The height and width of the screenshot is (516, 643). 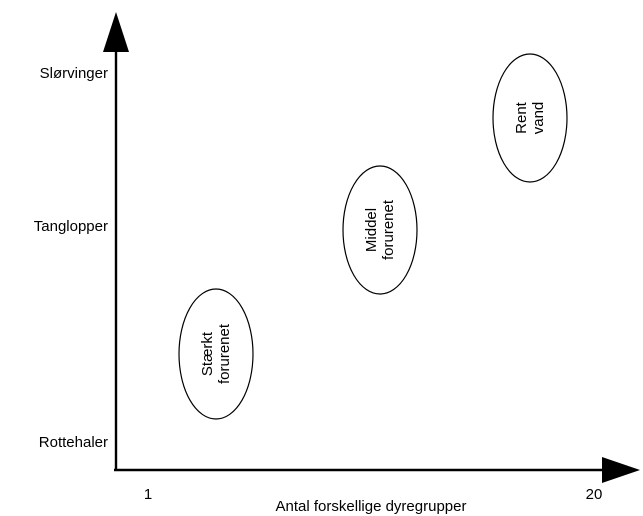 What do you see at coordinates (594, 494) in the screenshot?
I see `x-tick-max: 20` at bounding box center [594, 494].